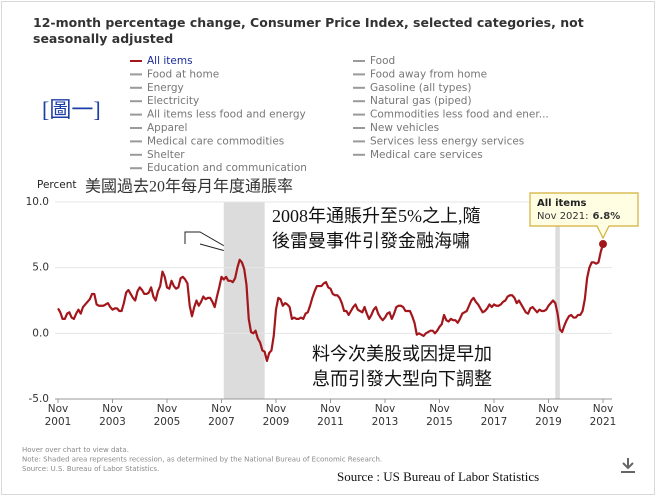 Image resolution: width=656 pixels, height=496 pixels. What do you see at coordinates (166, 155) in the screenshot?
I see `legend-label: Shelter` at bounding box center [166, 155].